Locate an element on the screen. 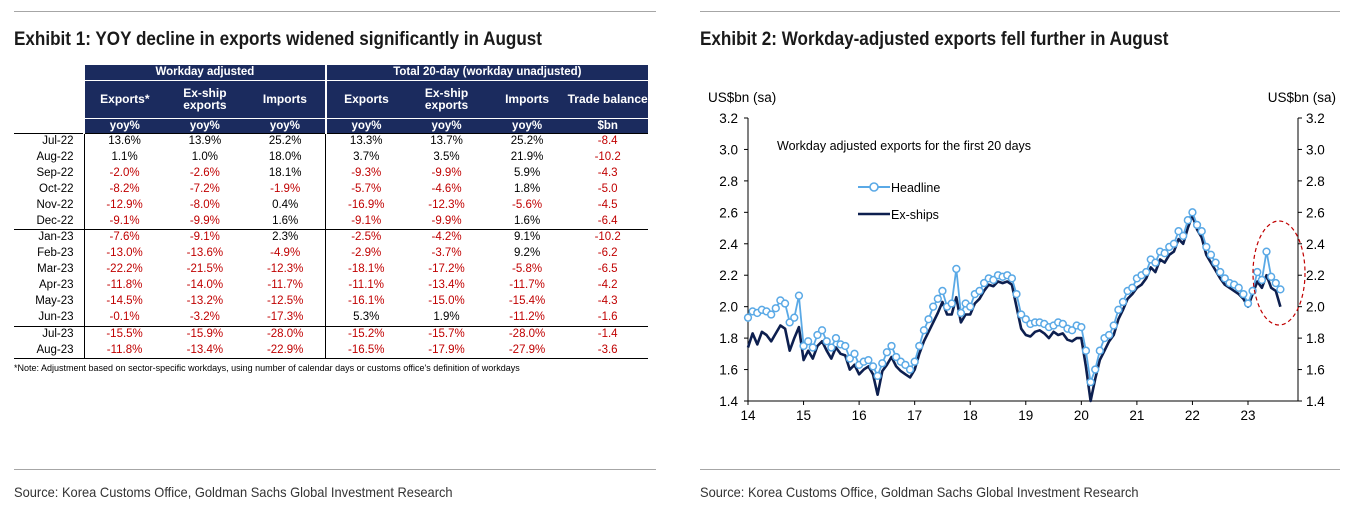  table-cell: -3.2% is located at coordinates (204, 317).